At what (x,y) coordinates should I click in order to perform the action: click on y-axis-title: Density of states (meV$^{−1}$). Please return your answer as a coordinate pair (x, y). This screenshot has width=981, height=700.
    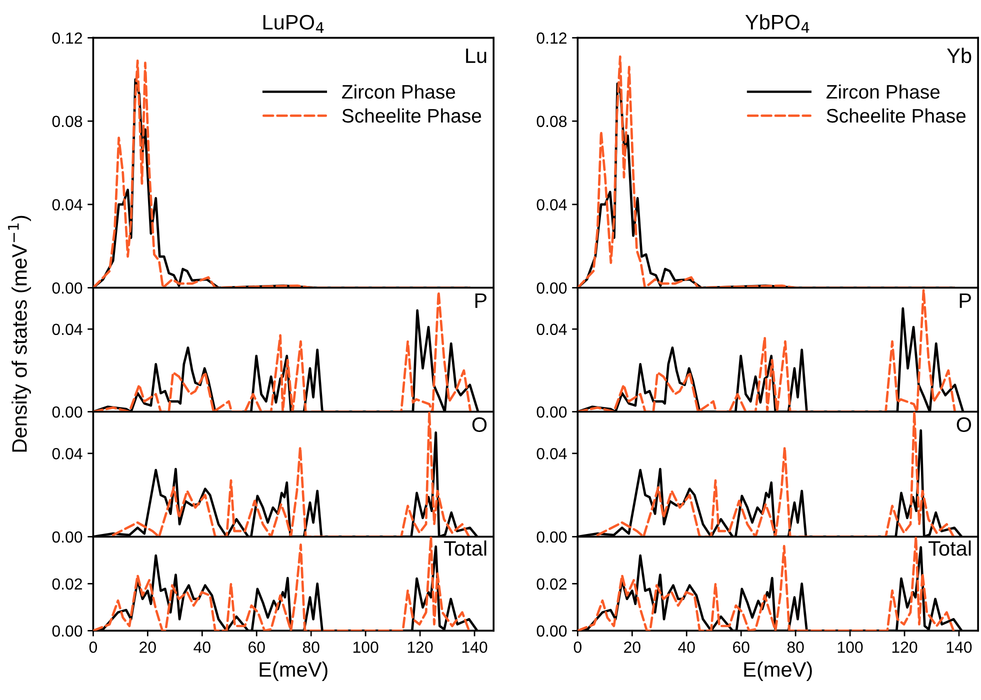
    Looking at the image, I should click on (19, 334).